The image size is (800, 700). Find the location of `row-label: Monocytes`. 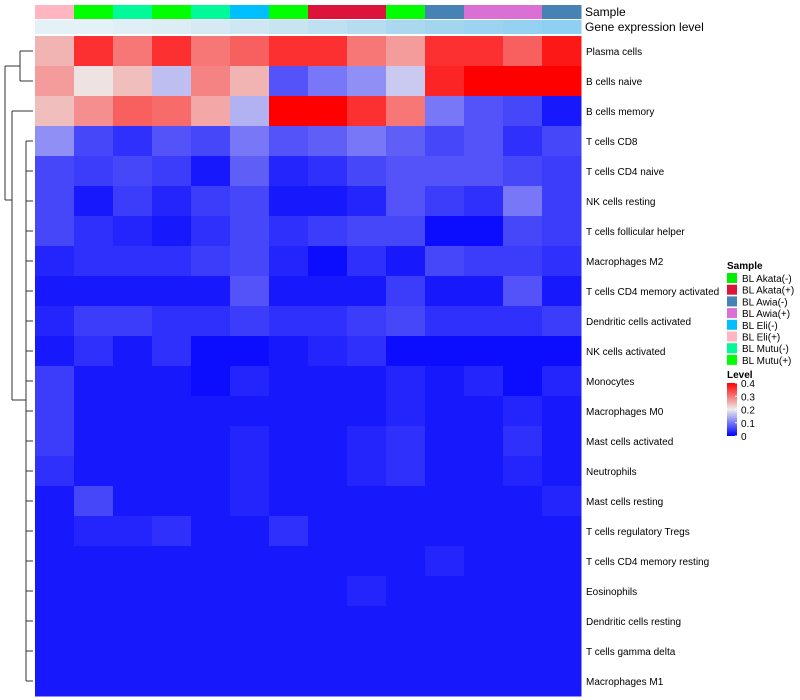

row-label: Monocytes is located at coordinates (610, 382).